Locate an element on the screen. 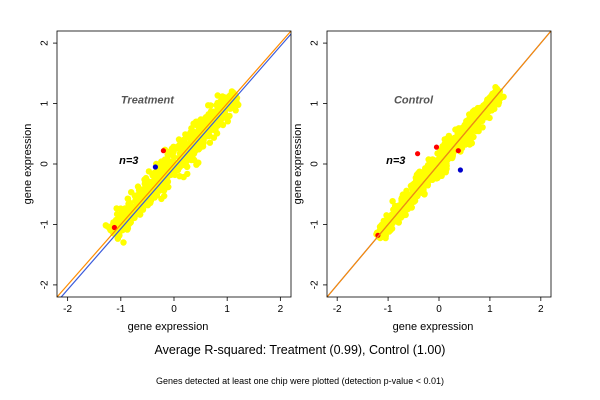  sample-size-label: n=3 is located at coordinates (395, 161).